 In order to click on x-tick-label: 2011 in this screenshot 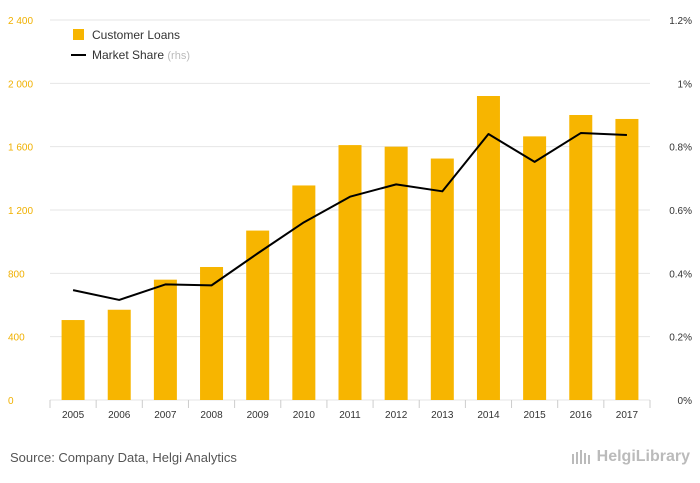, I will do `click(350, 415)`.